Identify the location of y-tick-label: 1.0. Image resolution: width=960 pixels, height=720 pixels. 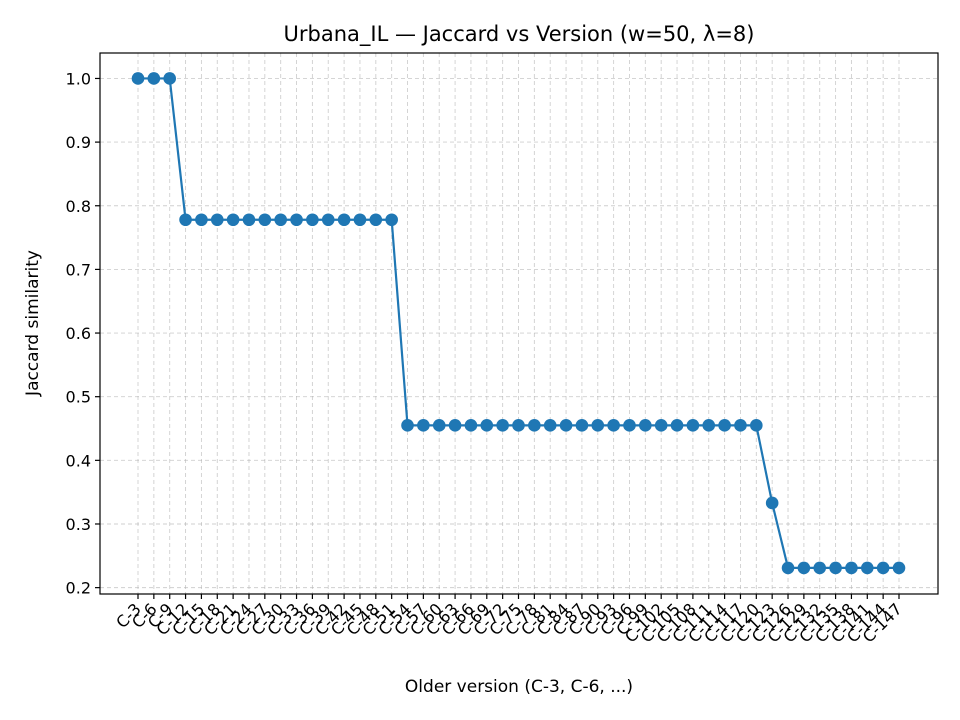
(78, 78).